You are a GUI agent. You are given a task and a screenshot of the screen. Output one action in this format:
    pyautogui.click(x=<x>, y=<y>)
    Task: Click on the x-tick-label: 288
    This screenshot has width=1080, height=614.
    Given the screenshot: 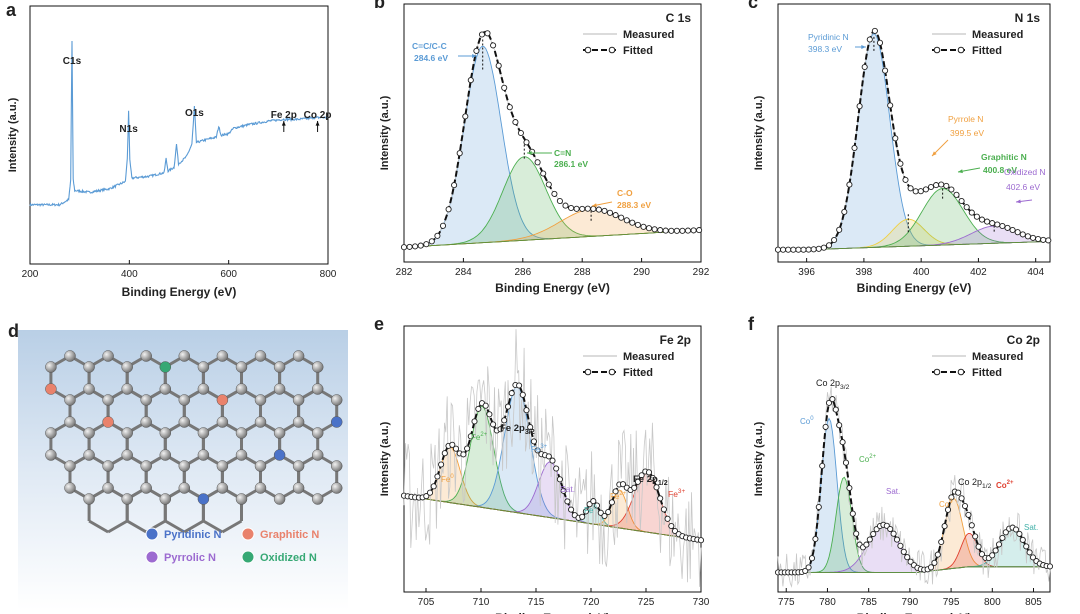 What is the action you would take?
    pyautogui.click(x=582, y=272)
    